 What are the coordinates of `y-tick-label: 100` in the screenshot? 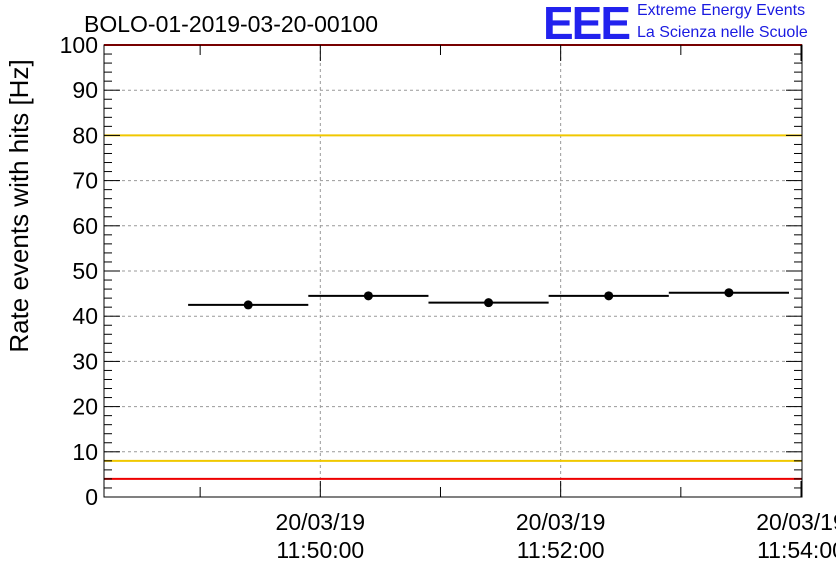 It's located at (79, 45).